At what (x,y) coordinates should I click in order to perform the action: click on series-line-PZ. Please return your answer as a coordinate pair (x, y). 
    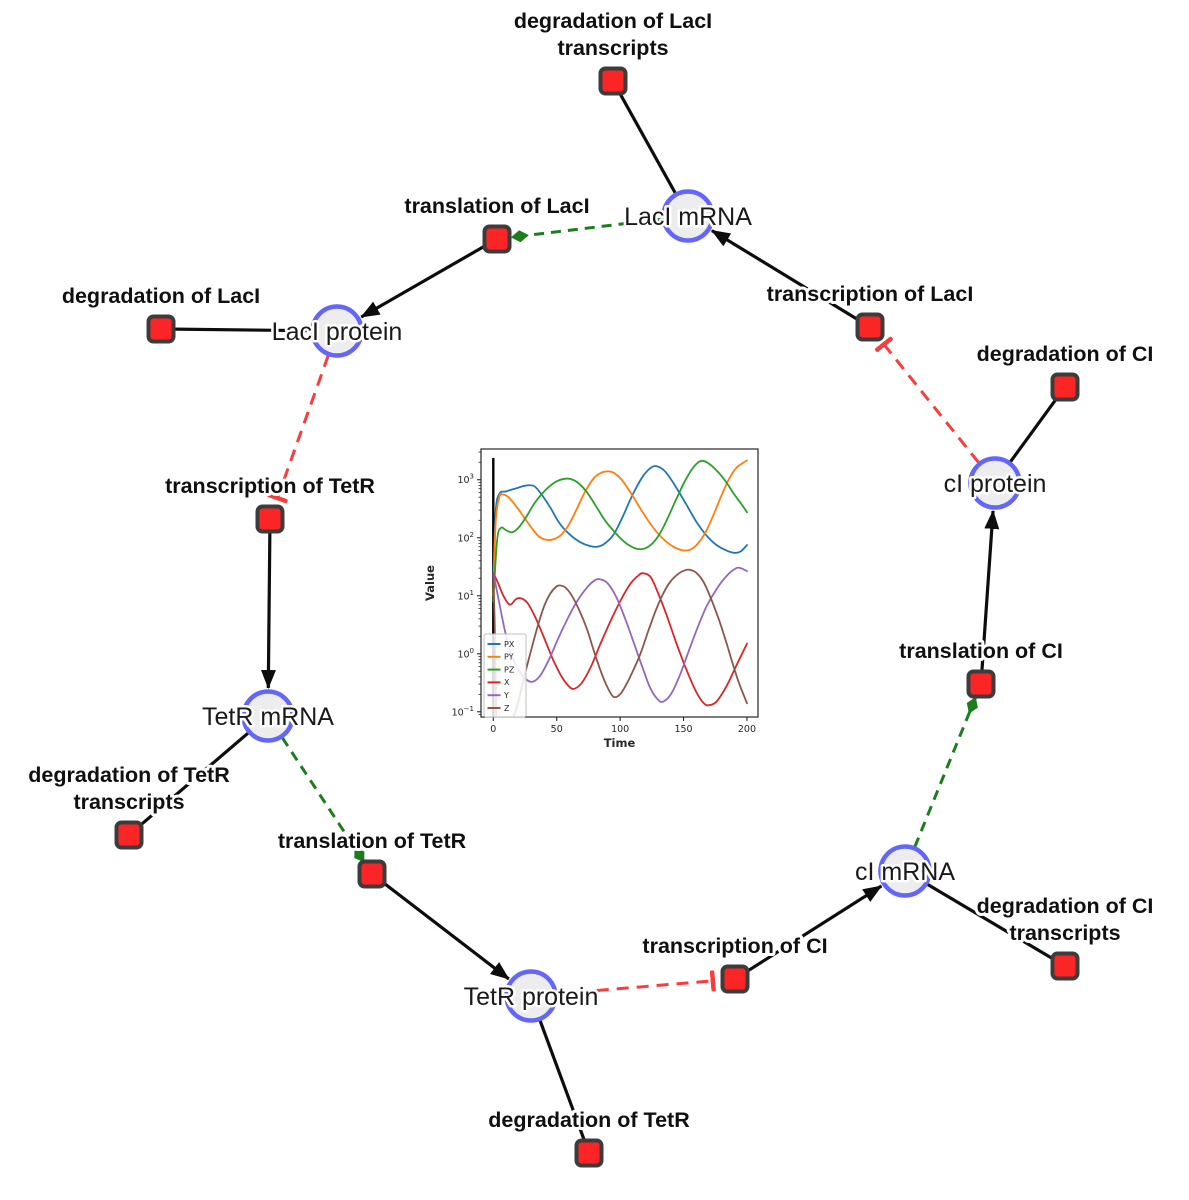
    Looking at the image, I should click on (620, 531).